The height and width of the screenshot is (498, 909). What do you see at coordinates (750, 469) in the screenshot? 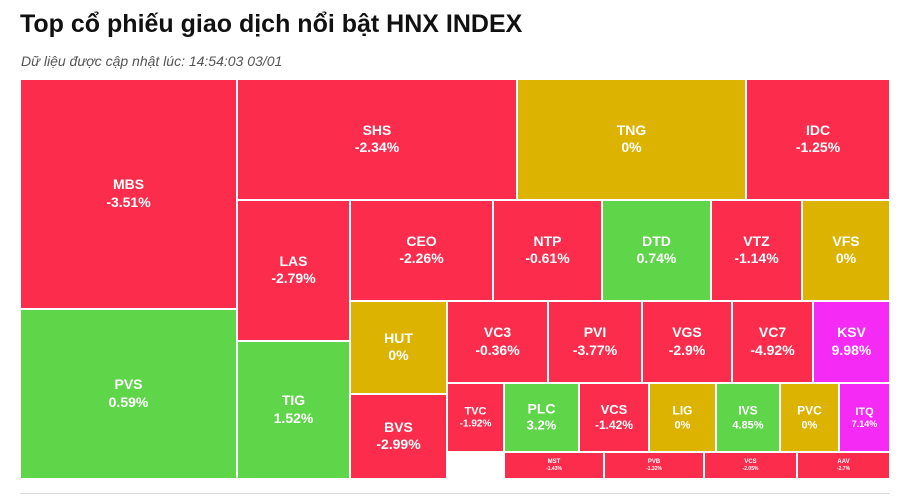
I see `price-change: -2.05%` at bounding box center [750, 469].